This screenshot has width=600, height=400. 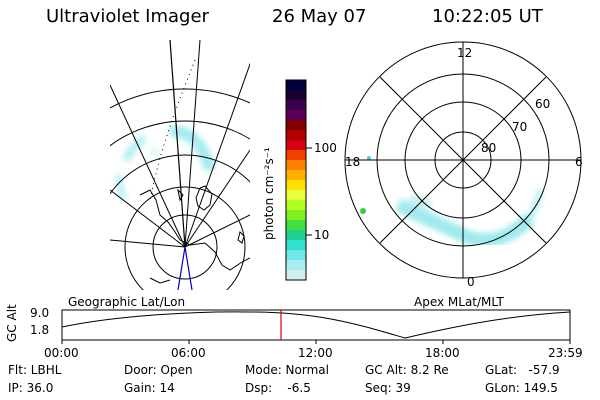 I want to click on geo-aurora, so click(x=165, y=163).